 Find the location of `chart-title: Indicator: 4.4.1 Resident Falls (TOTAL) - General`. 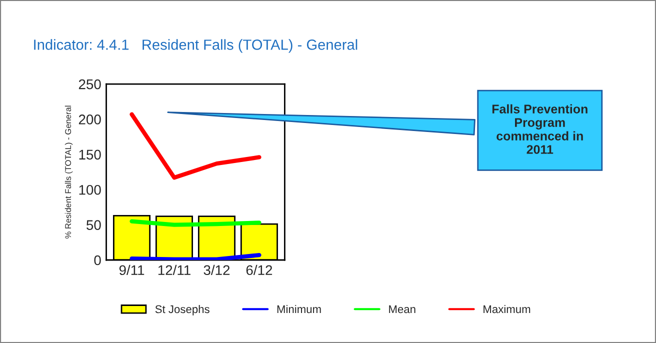

chart-title: Indicator: 4.4.1 Resident Falls (TOTAL) - General is located at coordinates (196, 46).